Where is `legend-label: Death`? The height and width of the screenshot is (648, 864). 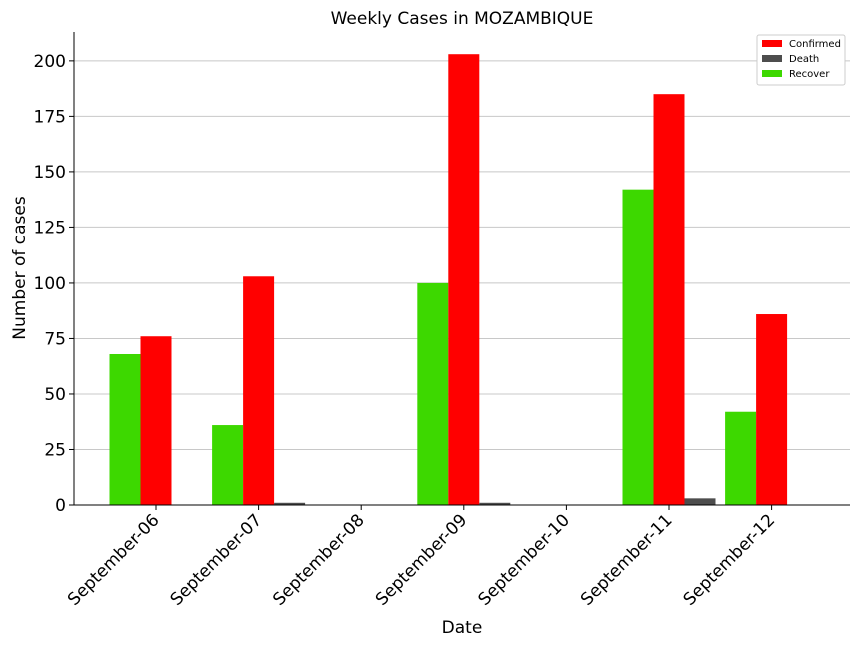 legend-label: Death is located at coordinates (804, 59).